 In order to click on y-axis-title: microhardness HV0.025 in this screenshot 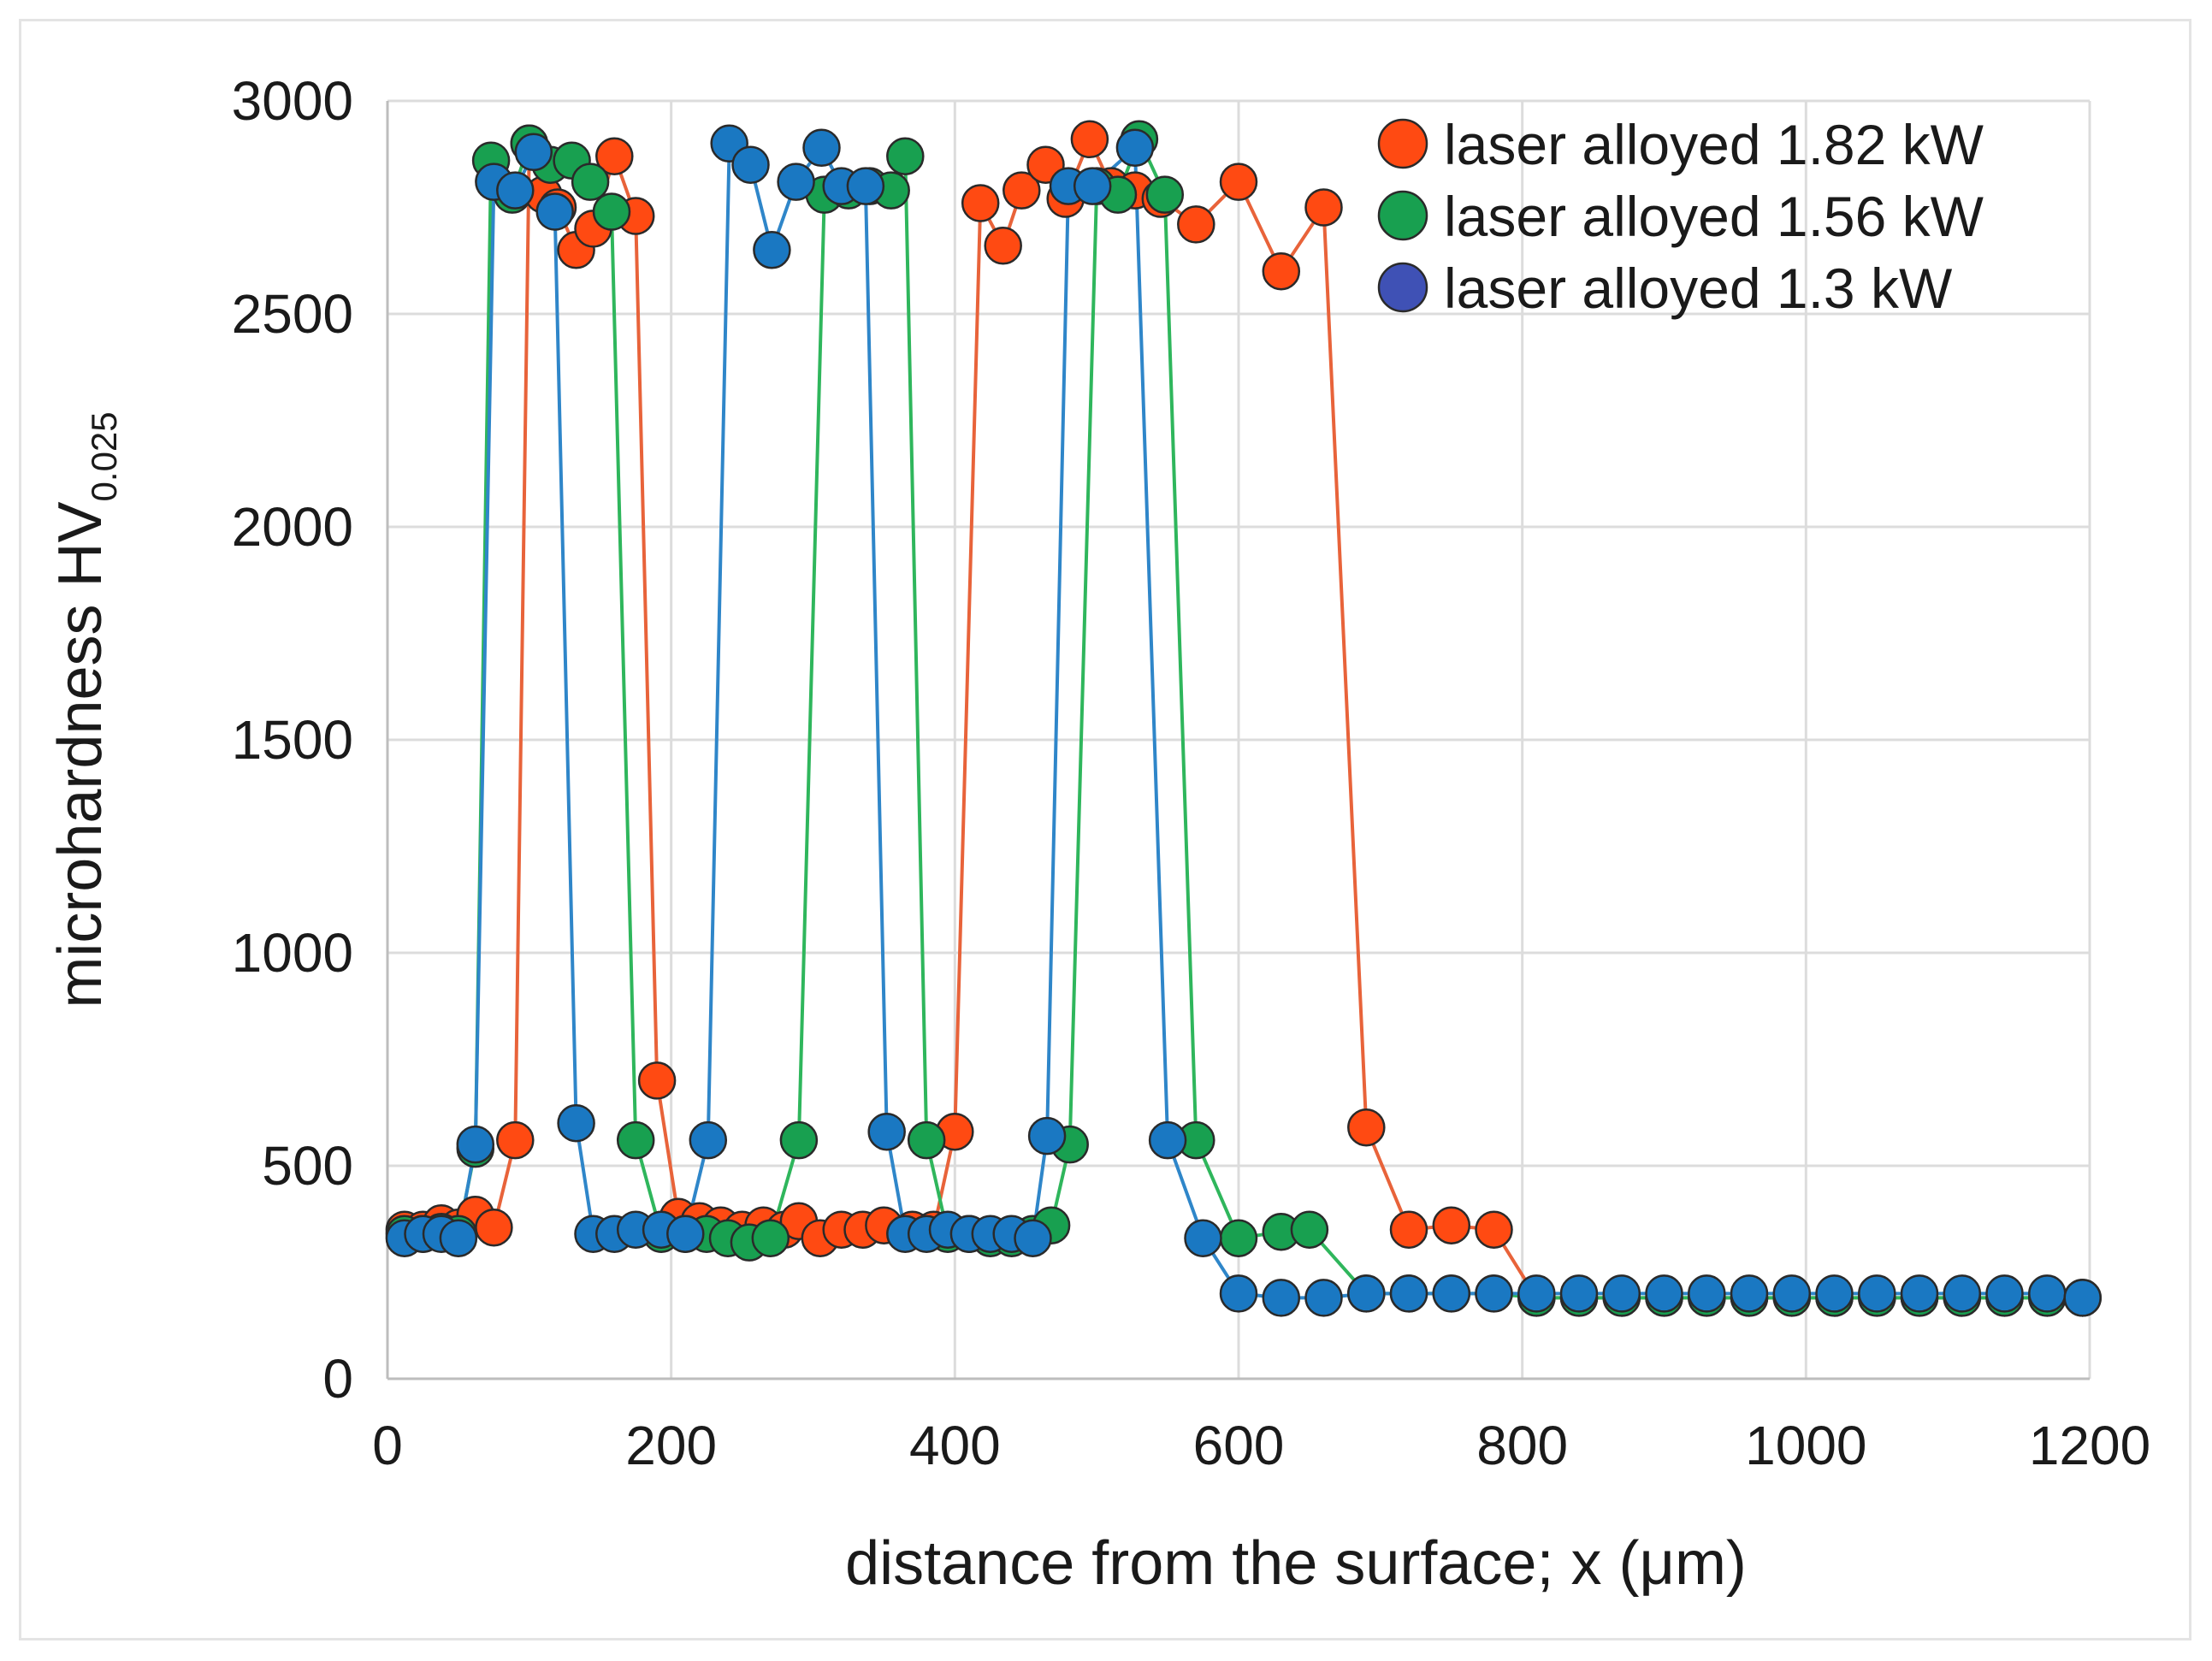, I will do `click(85, 709)`.